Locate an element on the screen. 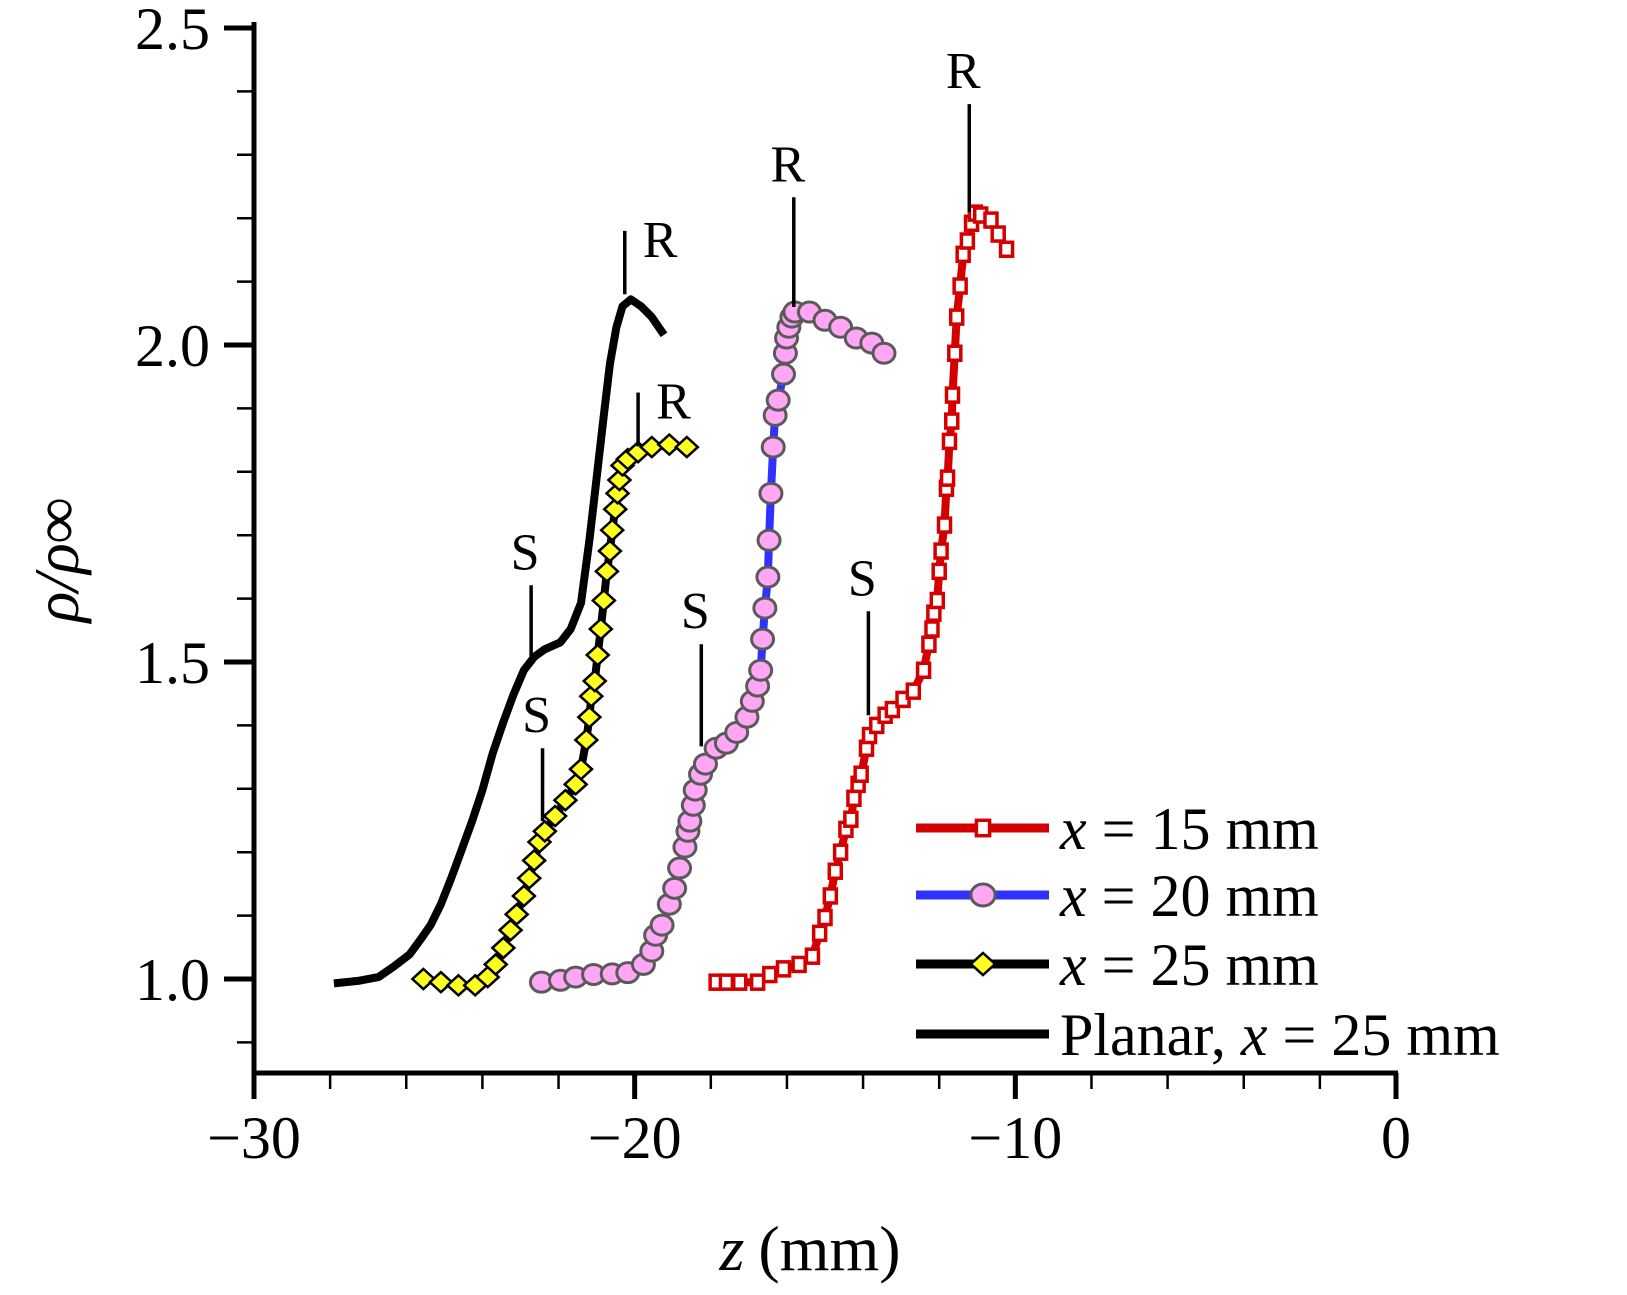 The width and height of the screenshot is (1627, 1295). series-x-15-mm is located at coordinates (861, 597).